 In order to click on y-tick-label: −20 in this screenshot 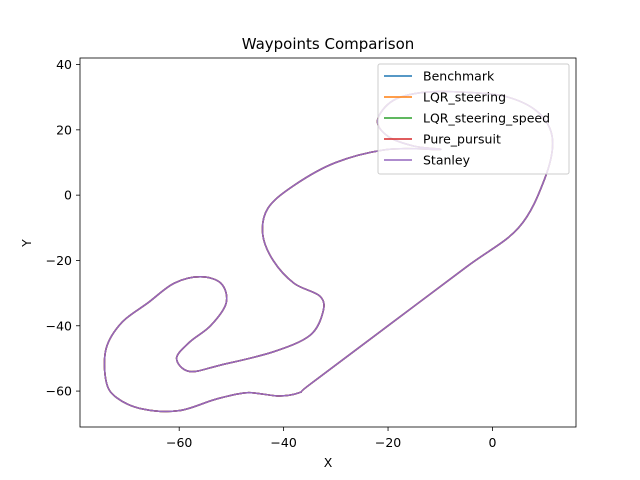, I will do `click(59, 260)`.